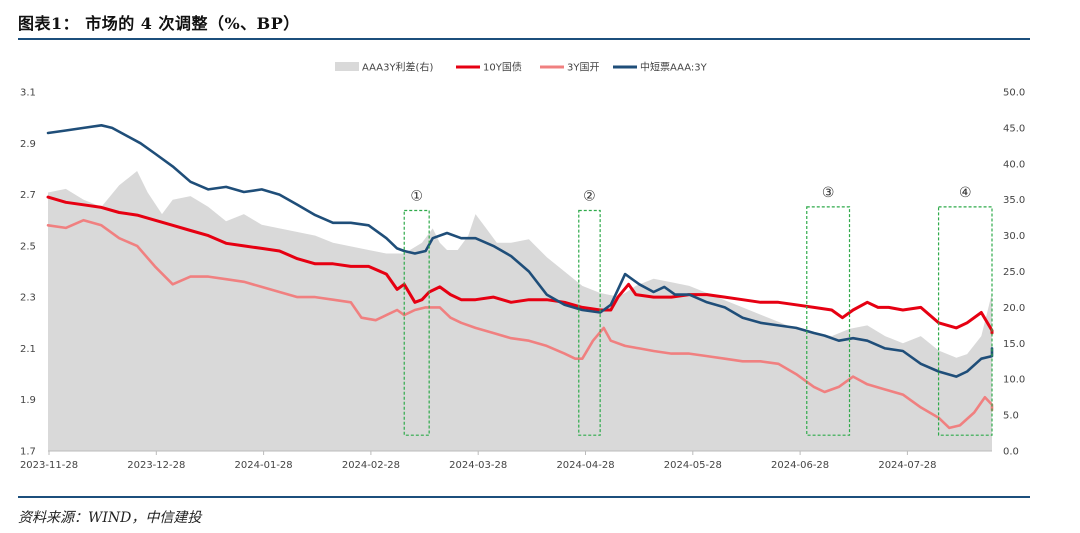  Describe the element at coordinates (502, 67) in the screenshot. I see `legend-label-cgb10y: 10Y国债` at that location.